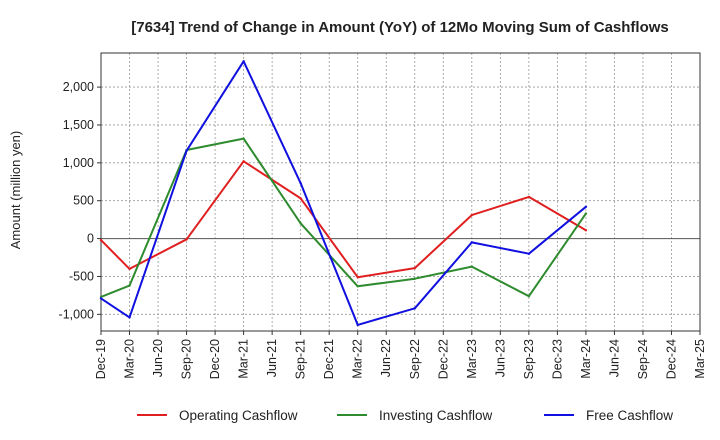 Image resolution: width=720 pixels, height=440 pixels. Describe the element at coordinates (500, 358) in the screenshot. I see `x-tick-label: Jun-23` at that location.